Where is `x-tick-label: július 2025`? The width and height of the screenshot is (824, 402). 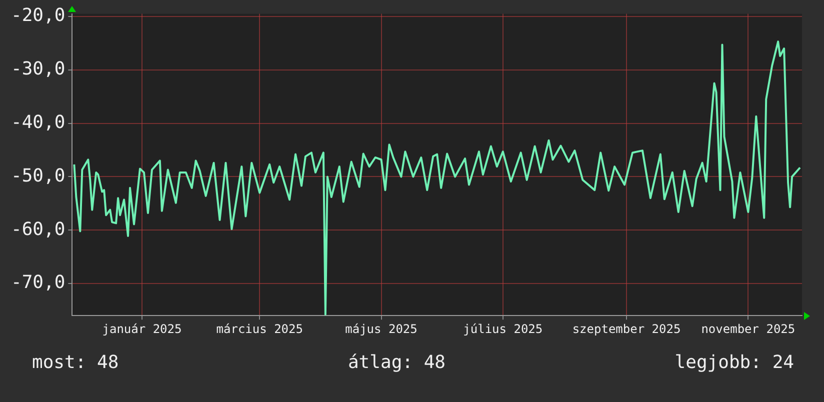
x-tick-label: július 2025 is located at coordinates (503, 329).